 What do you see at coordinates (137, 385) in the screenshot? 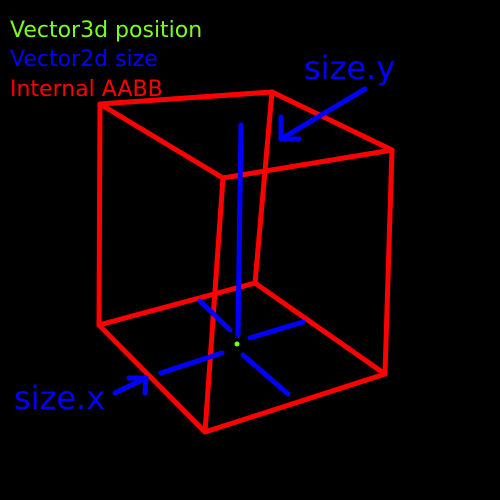
I see `size-x-arrowhead` at bounding box center [137, 385].